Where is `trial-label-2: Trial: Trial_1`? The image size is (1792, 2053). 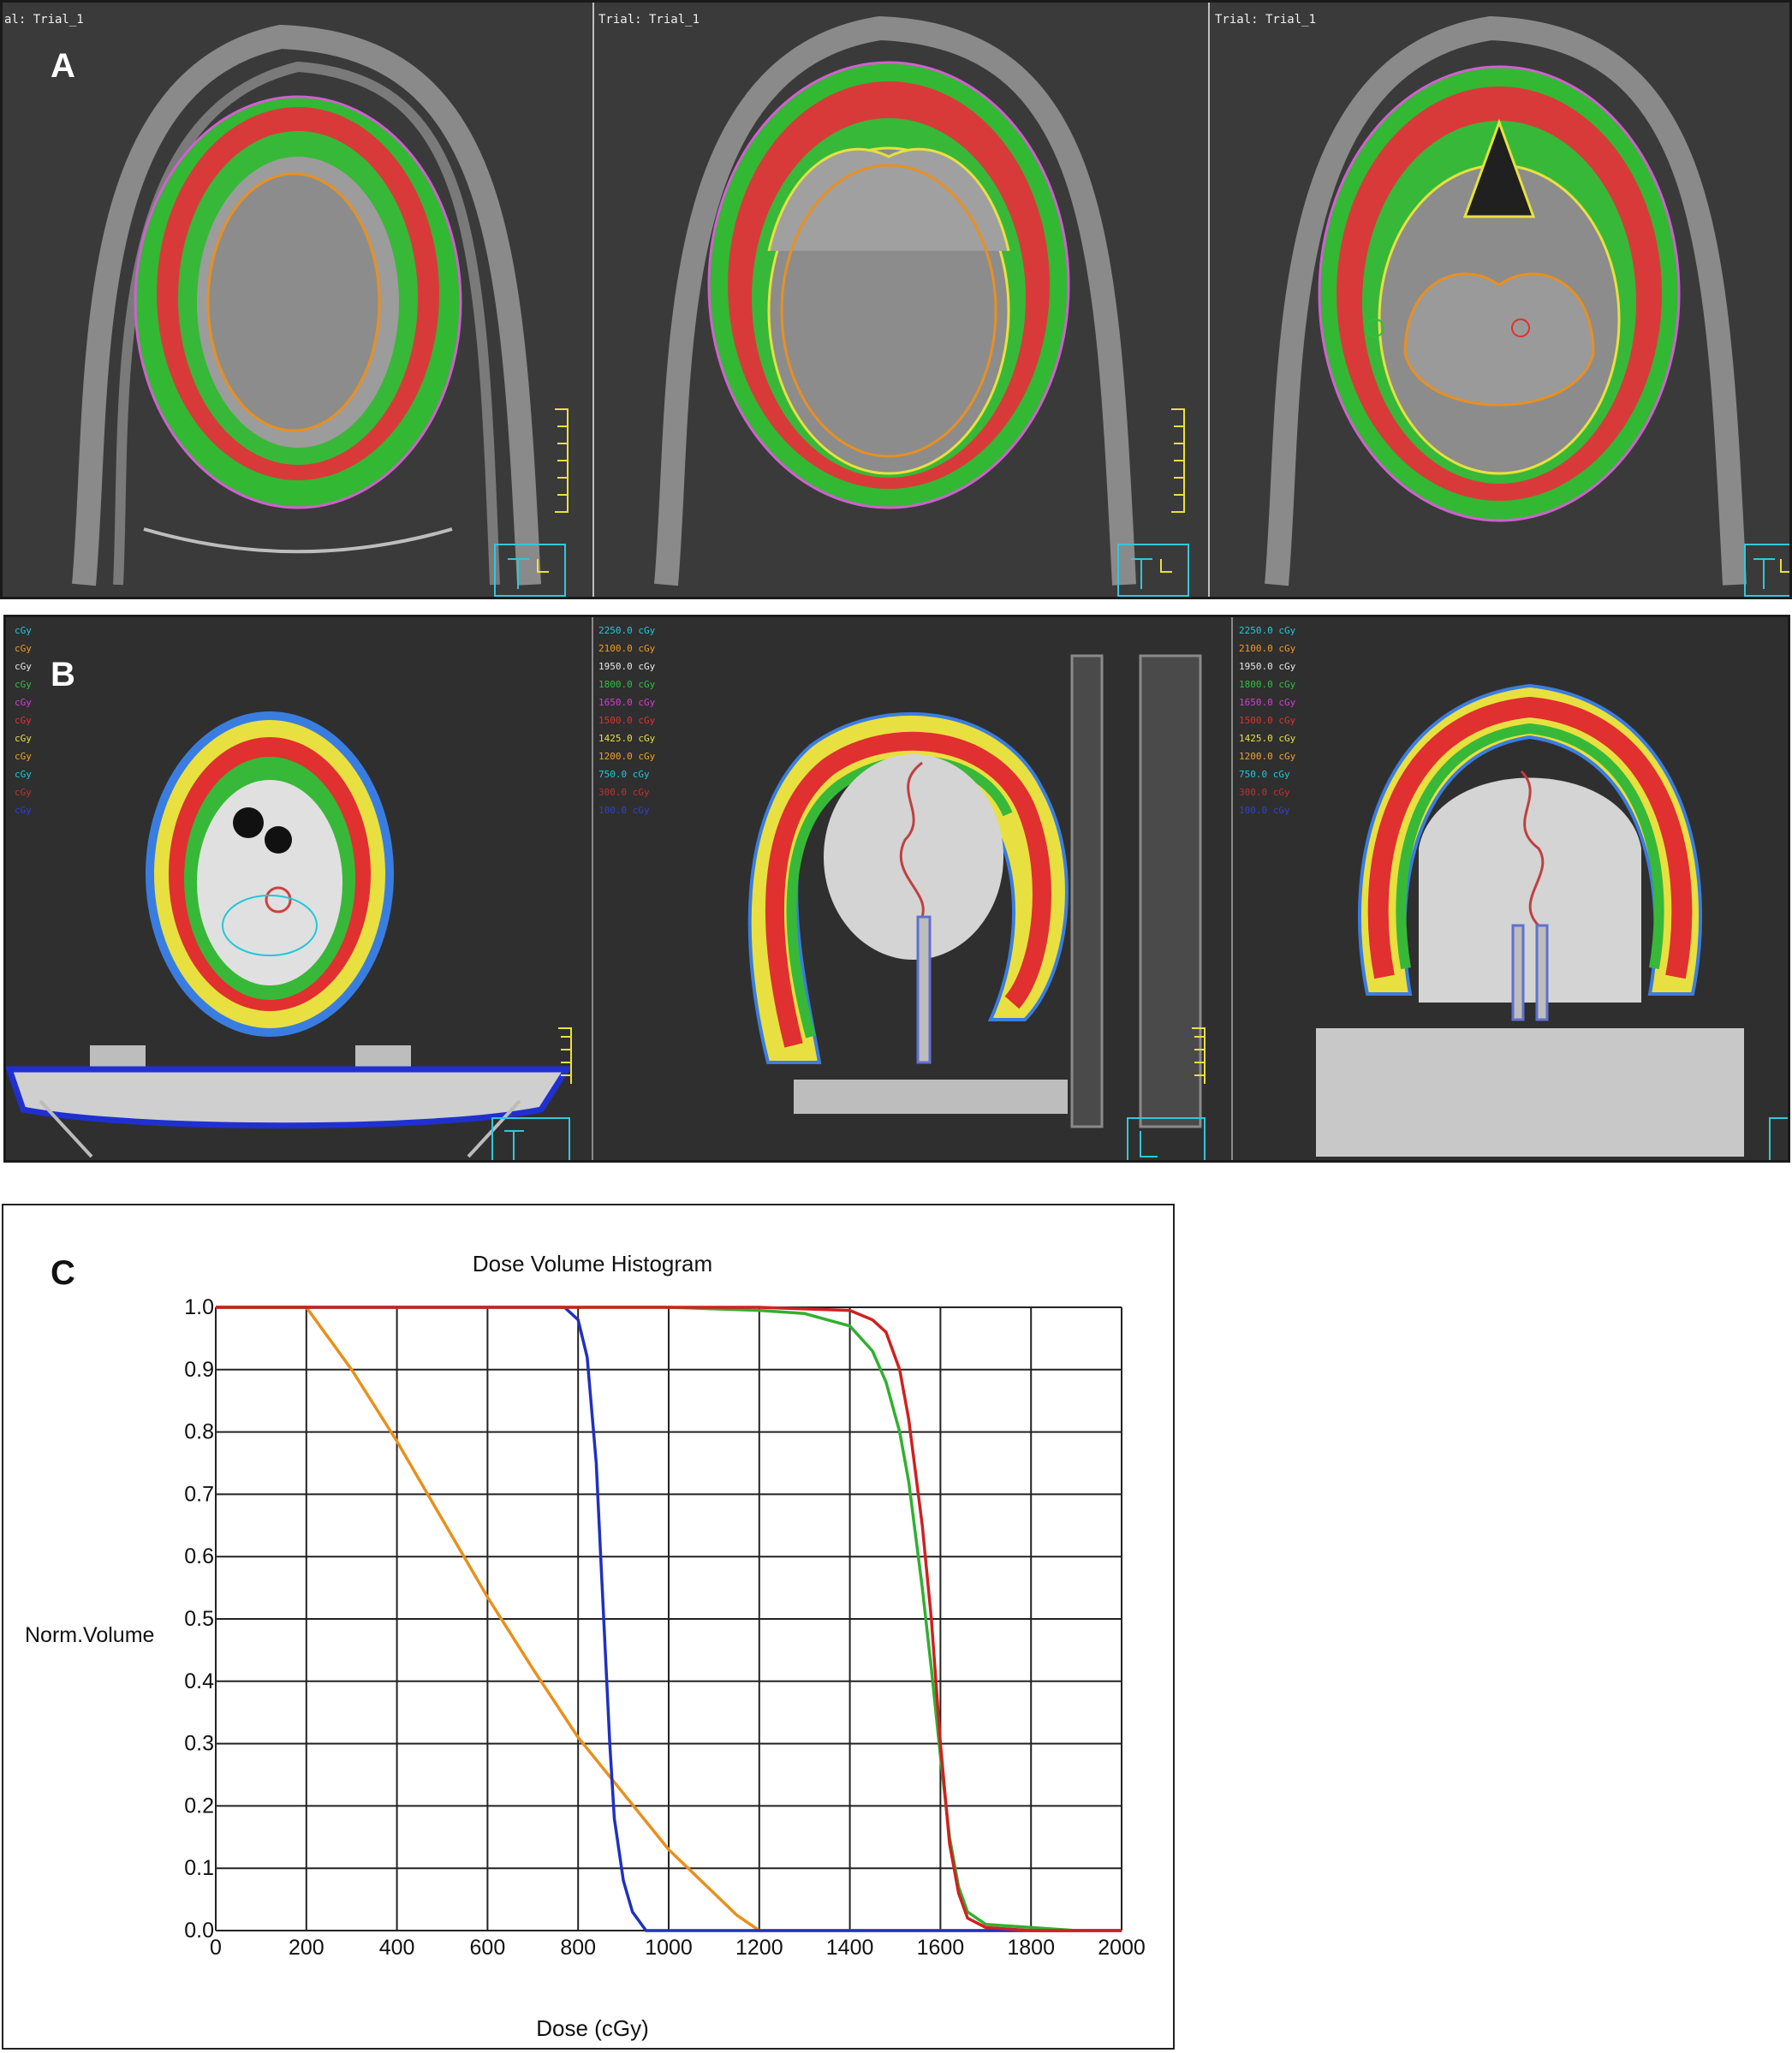 trial-label-2: Trial: Trial_1 is located at coordinates (649, 20).